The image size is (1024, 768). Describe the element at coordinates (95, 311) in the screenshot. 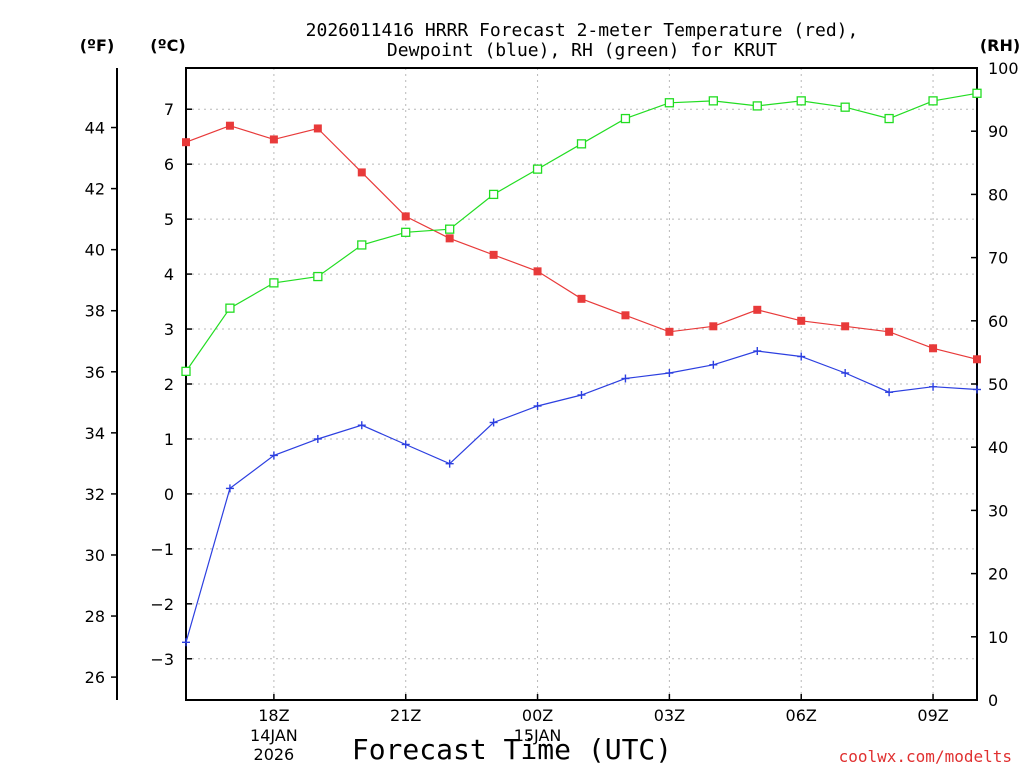

I see `fahrenheit-tick-label: 38` at that location.